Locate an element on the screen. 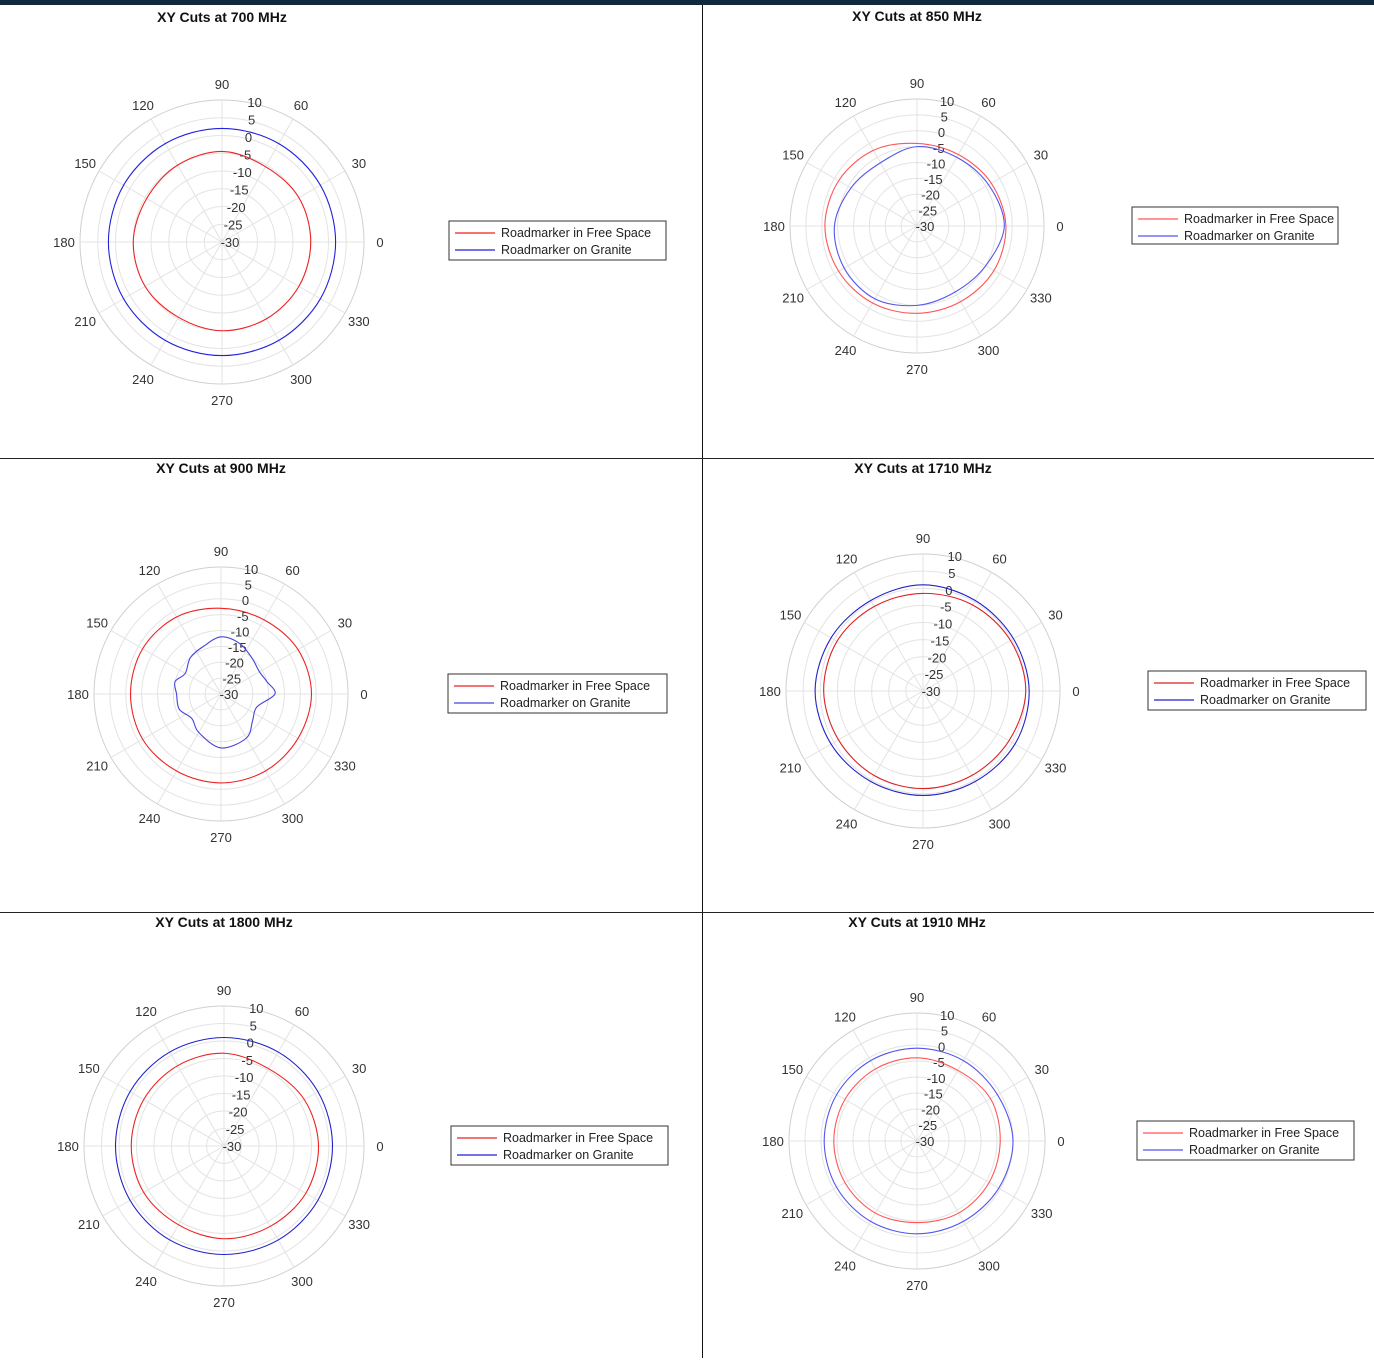 The image size is (1374, 1368). chart-title: XY Cuts at 1800 MHz is located at coordinates (223, 922).